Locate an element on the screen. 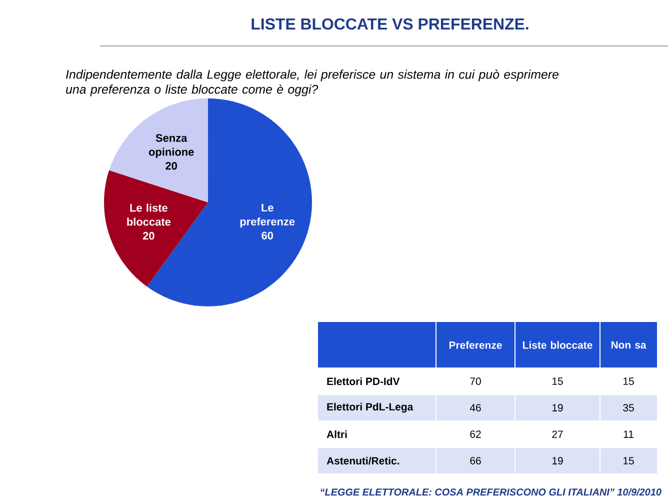 The height and width of the screenshot is (504, 672). data-label: 62 is located at coordinates (475, 434).